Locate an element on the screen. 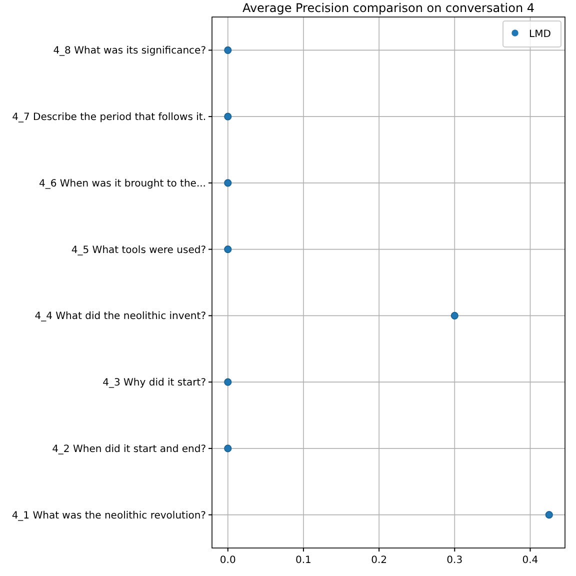 This screenshot has width=576, height=576. legend-label: LMD is located at coordinates (540, 34).